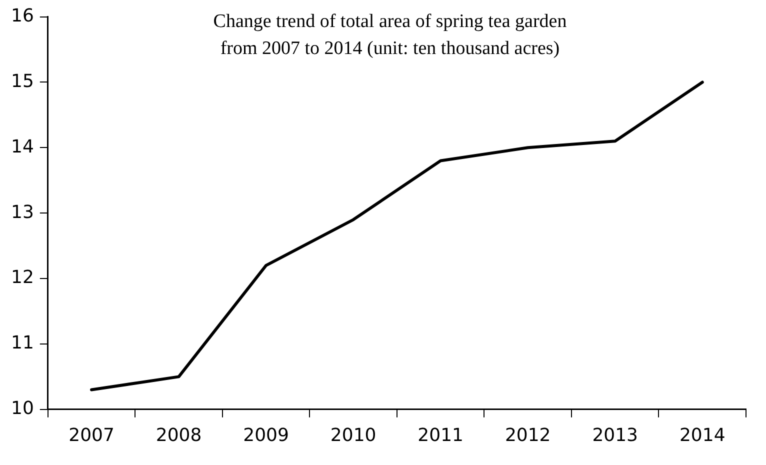  I want to click on x-tick-label: 2007, so click(91, 435).